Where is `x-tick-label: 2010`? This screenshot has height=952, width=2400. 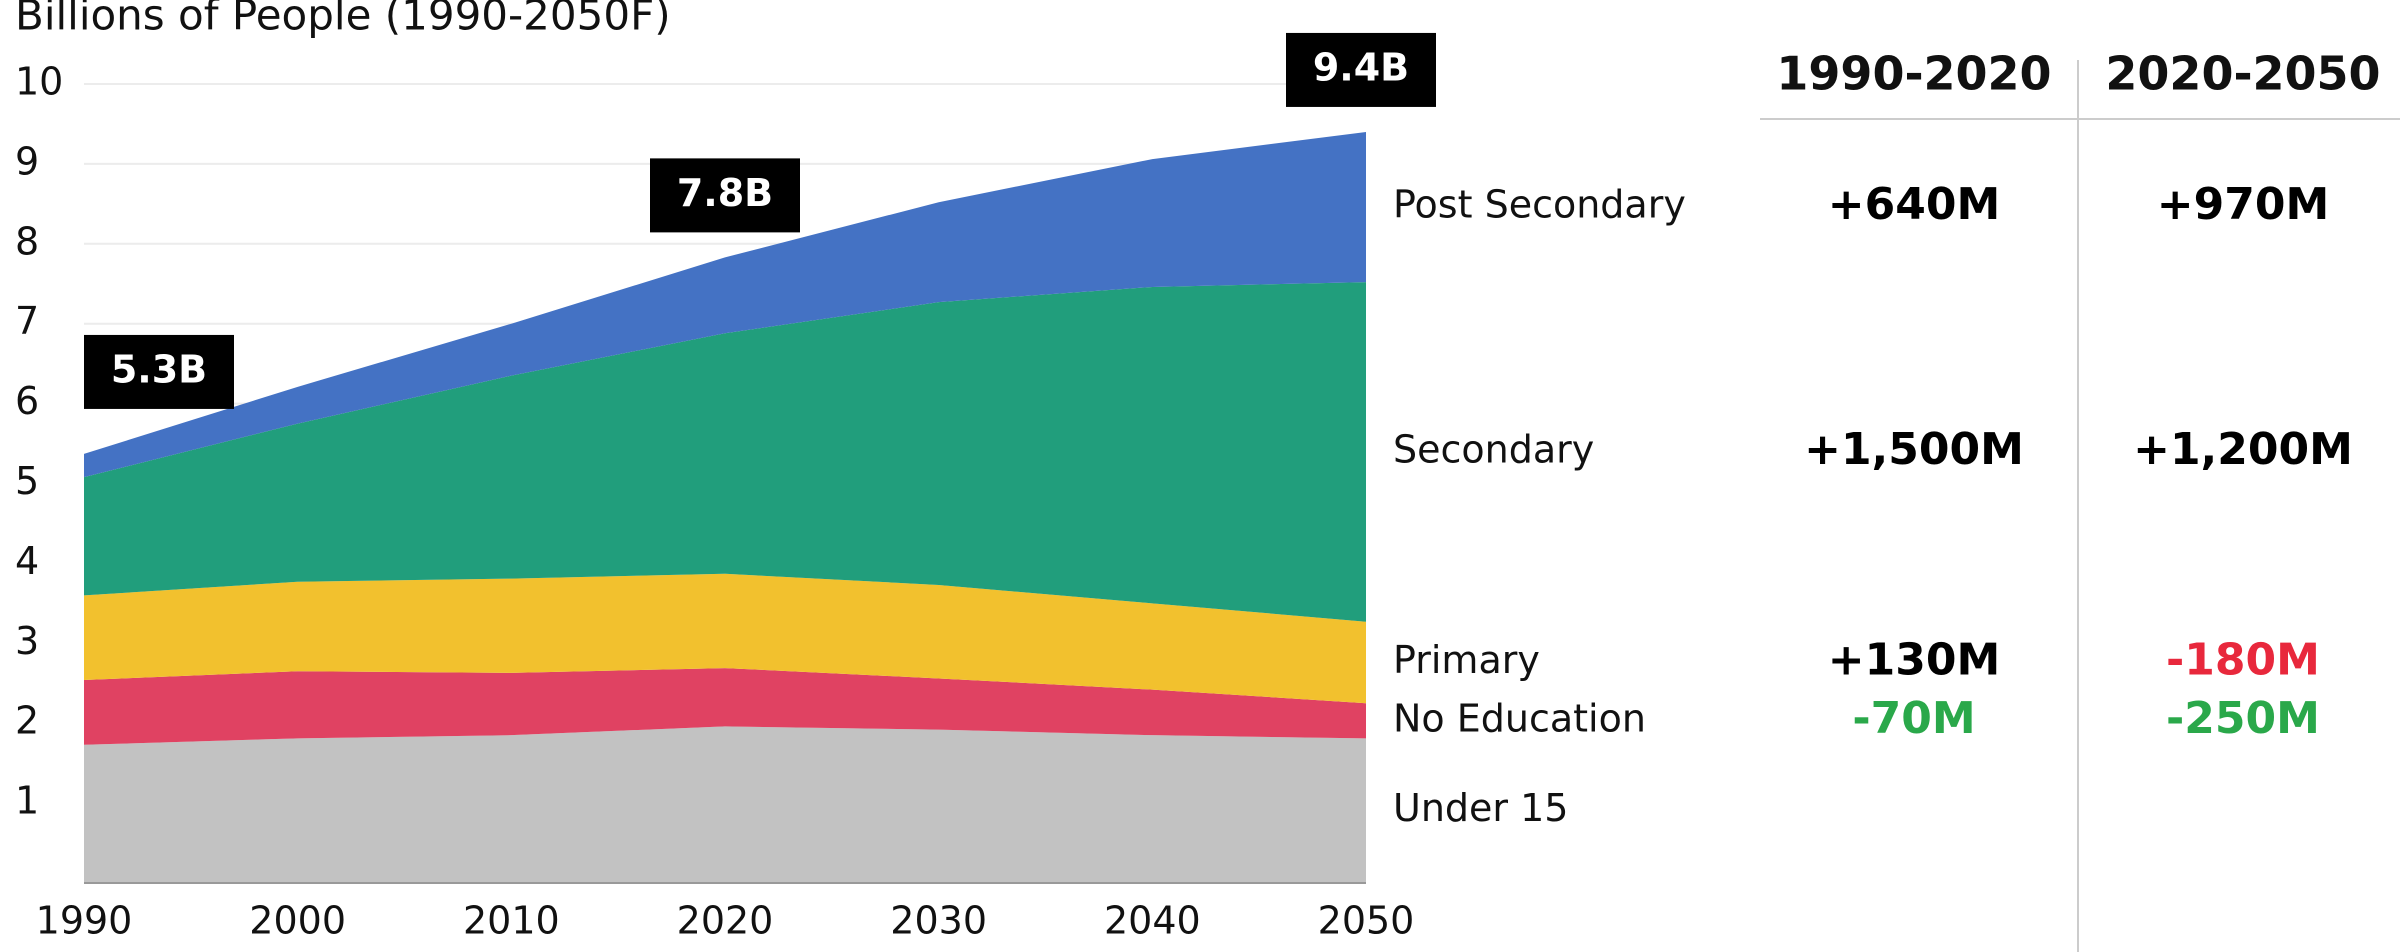 x-tick-label: 2010 is located at coordinates (511, 921).